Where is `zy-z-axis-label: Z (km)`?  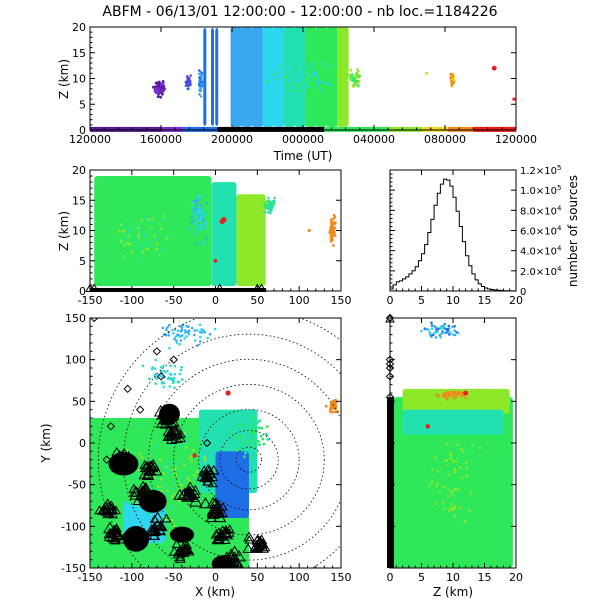 zy-z-axis-label: Z (km) is located at coordinates (453, 592).